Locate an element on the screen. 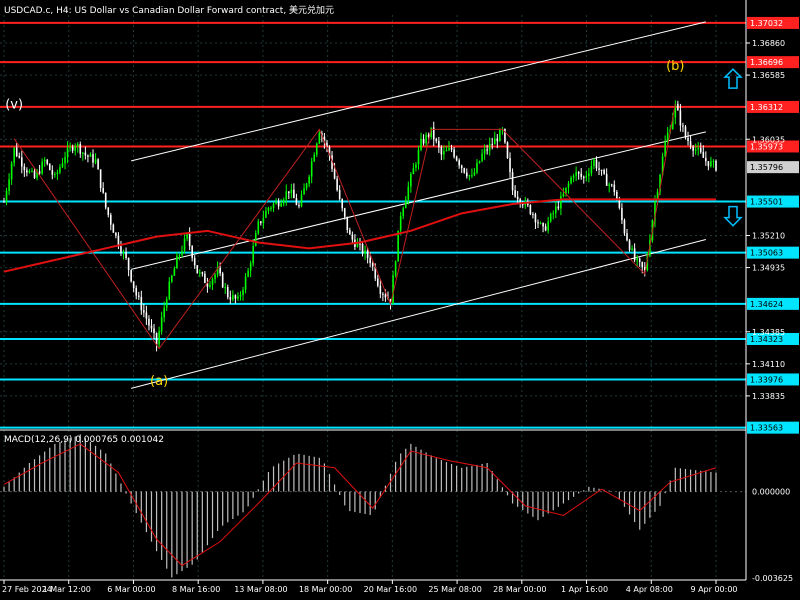 Image resolution: width=800 pixels, height=600 pixels. current-price-tag is located at coordinates (773, 167).